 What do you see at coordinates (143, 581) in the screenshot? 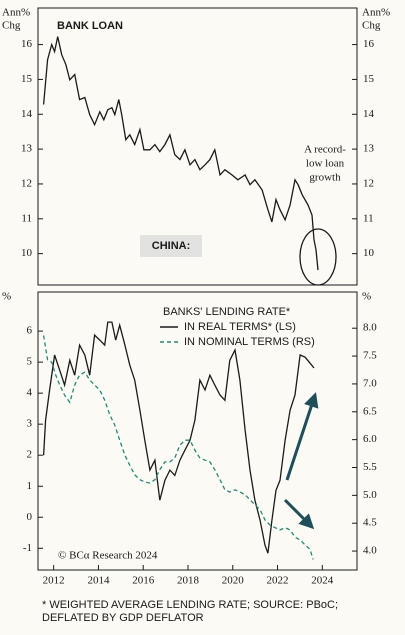
I see `x-tick-label: 2016` at bounding box center [143, 581].